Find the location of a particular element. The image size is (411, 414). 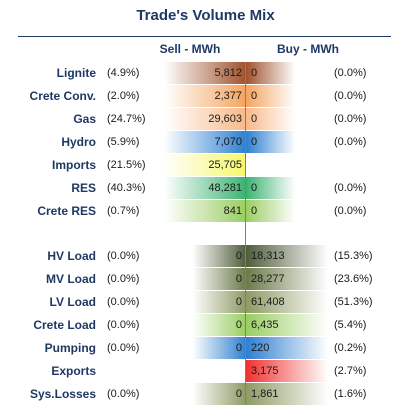

table-row: Crete RES (0.7%) 841 0 (0.0%) is located at coordinates (205, 211).